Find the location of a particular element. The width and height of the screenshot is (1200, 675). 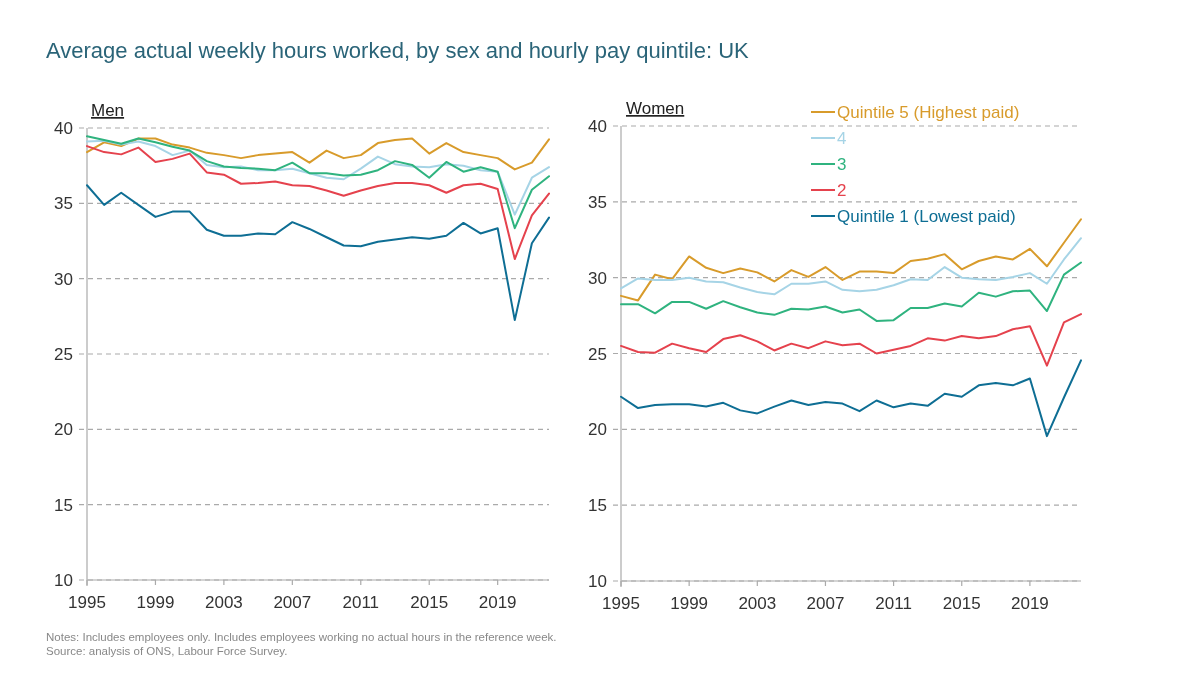

chart-title: Women is located at coordinates (655, 108).